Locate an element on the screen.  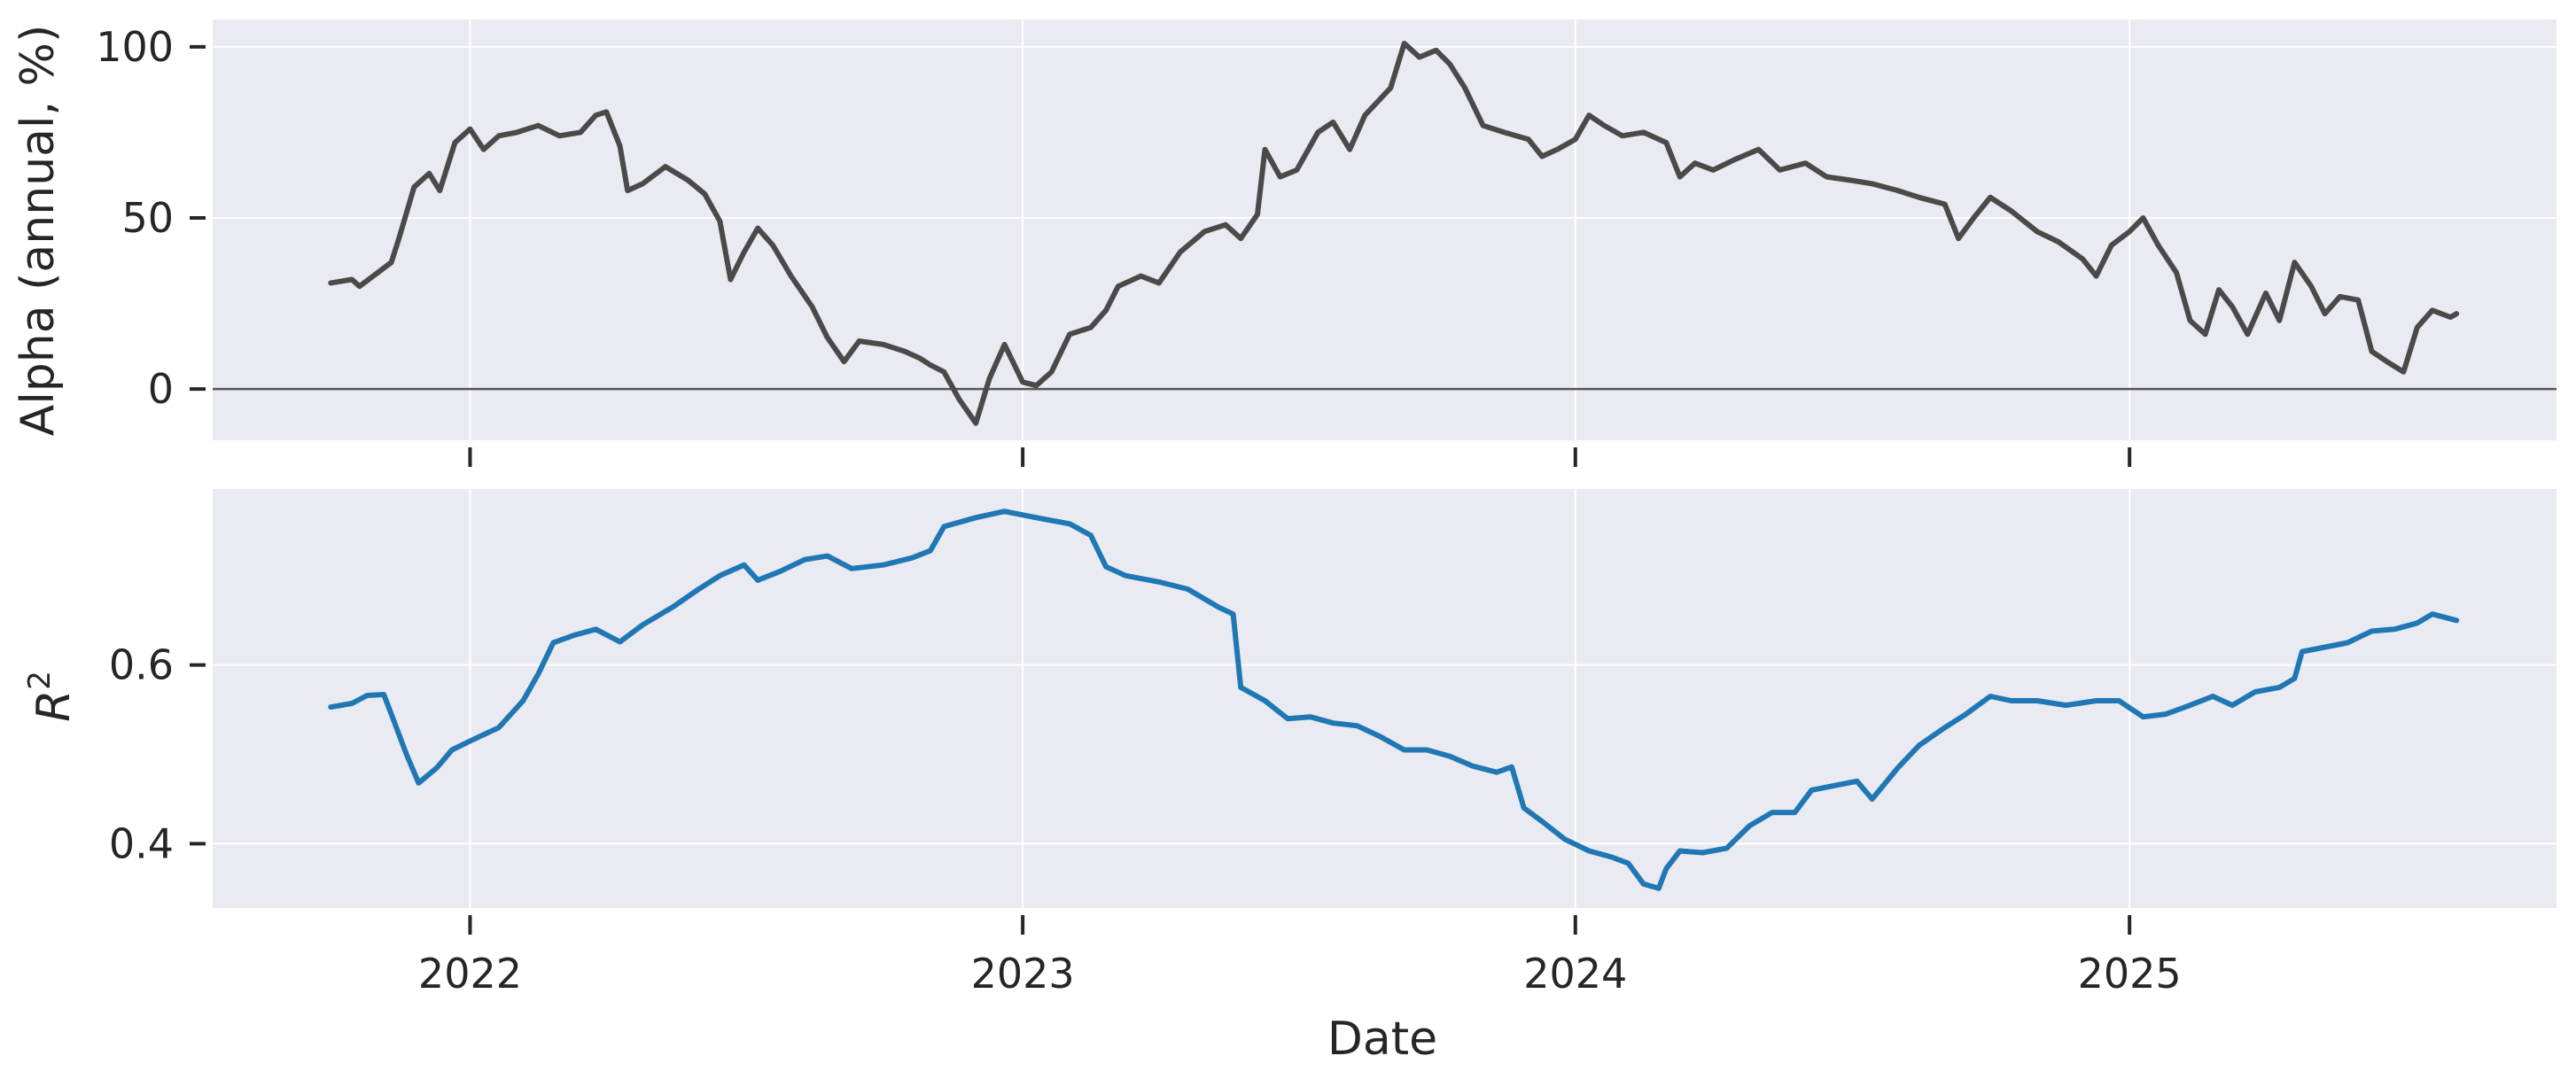
x-tick-label: 2023 is located at coordinates (1023, 974).